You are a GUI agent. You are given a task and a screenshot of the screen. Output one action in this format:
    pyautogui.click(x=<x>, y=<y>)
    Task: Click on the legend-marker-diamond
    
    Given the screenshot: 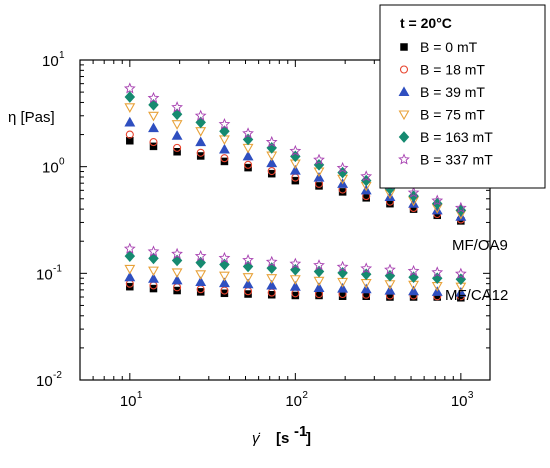 What is the action you would take?
    pyautogui.click(x=404, y=137)
    